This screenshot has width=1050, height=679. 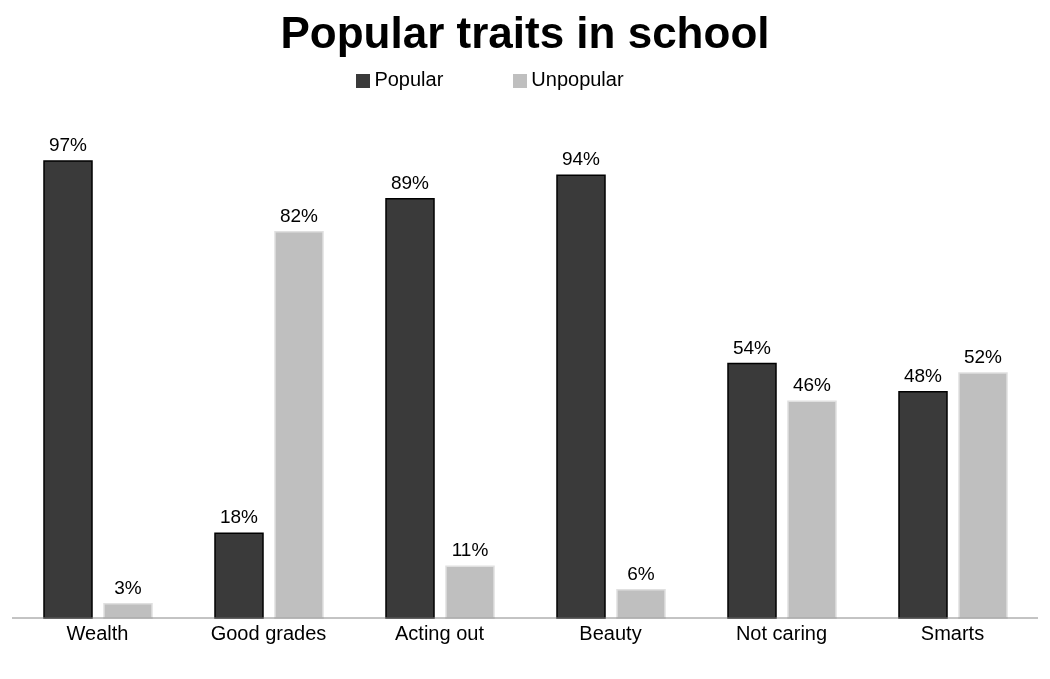 I want to click on x-tick-label: Beauty, so click(x=610, y=633).